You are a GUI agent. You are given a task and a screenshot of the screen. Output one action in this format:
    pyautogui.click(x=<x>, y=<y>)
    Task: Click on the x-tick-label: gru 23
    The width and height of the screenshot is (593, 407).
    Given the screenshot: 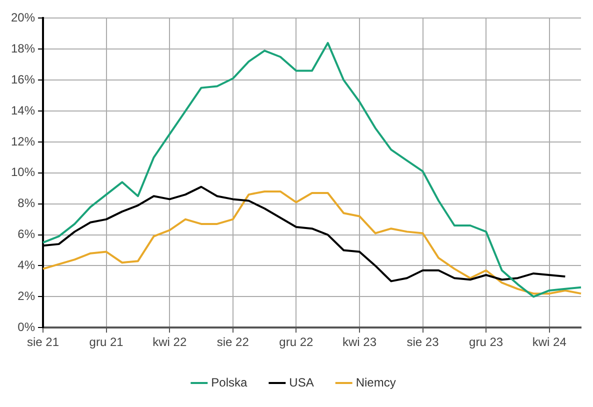 What is the action you would take?
    pyautogui.click(x=486, y=342)
    